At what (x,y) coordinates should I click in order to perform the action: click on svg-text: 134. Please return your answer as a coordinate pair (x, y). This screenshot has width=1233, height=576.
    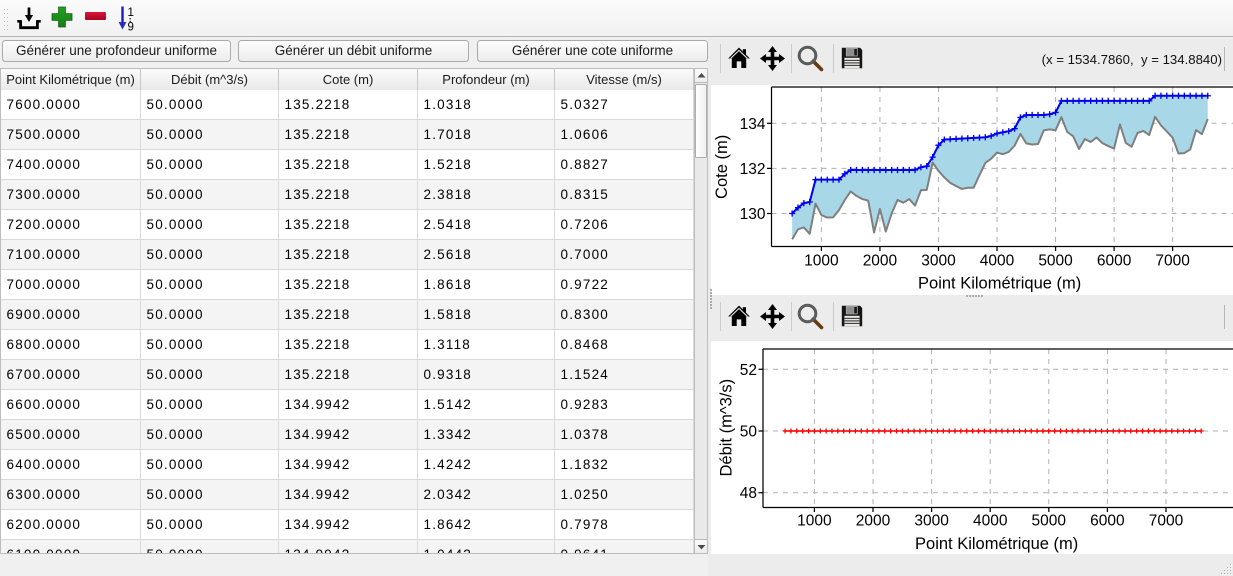
    Looking at the image, I should click on (753, 124).